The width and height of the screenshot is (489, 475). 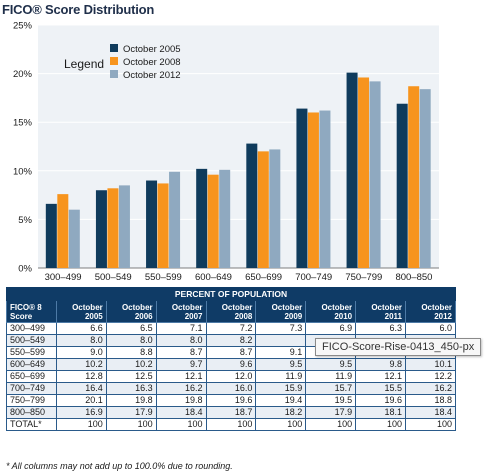 I want to click on y-tick-label: 15%, so click(x=23, y=123).